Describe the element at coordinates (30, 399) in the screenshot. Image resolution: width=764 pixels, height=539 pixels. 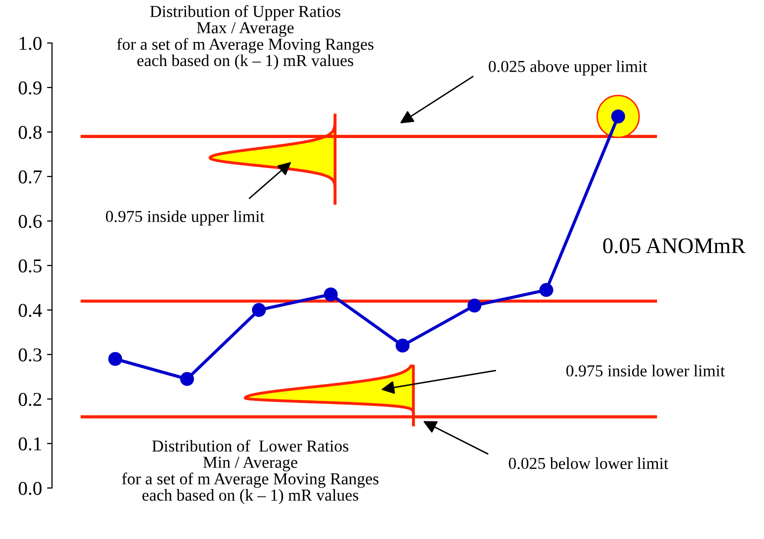
I see `y-tick-label: 0.2` at that location.